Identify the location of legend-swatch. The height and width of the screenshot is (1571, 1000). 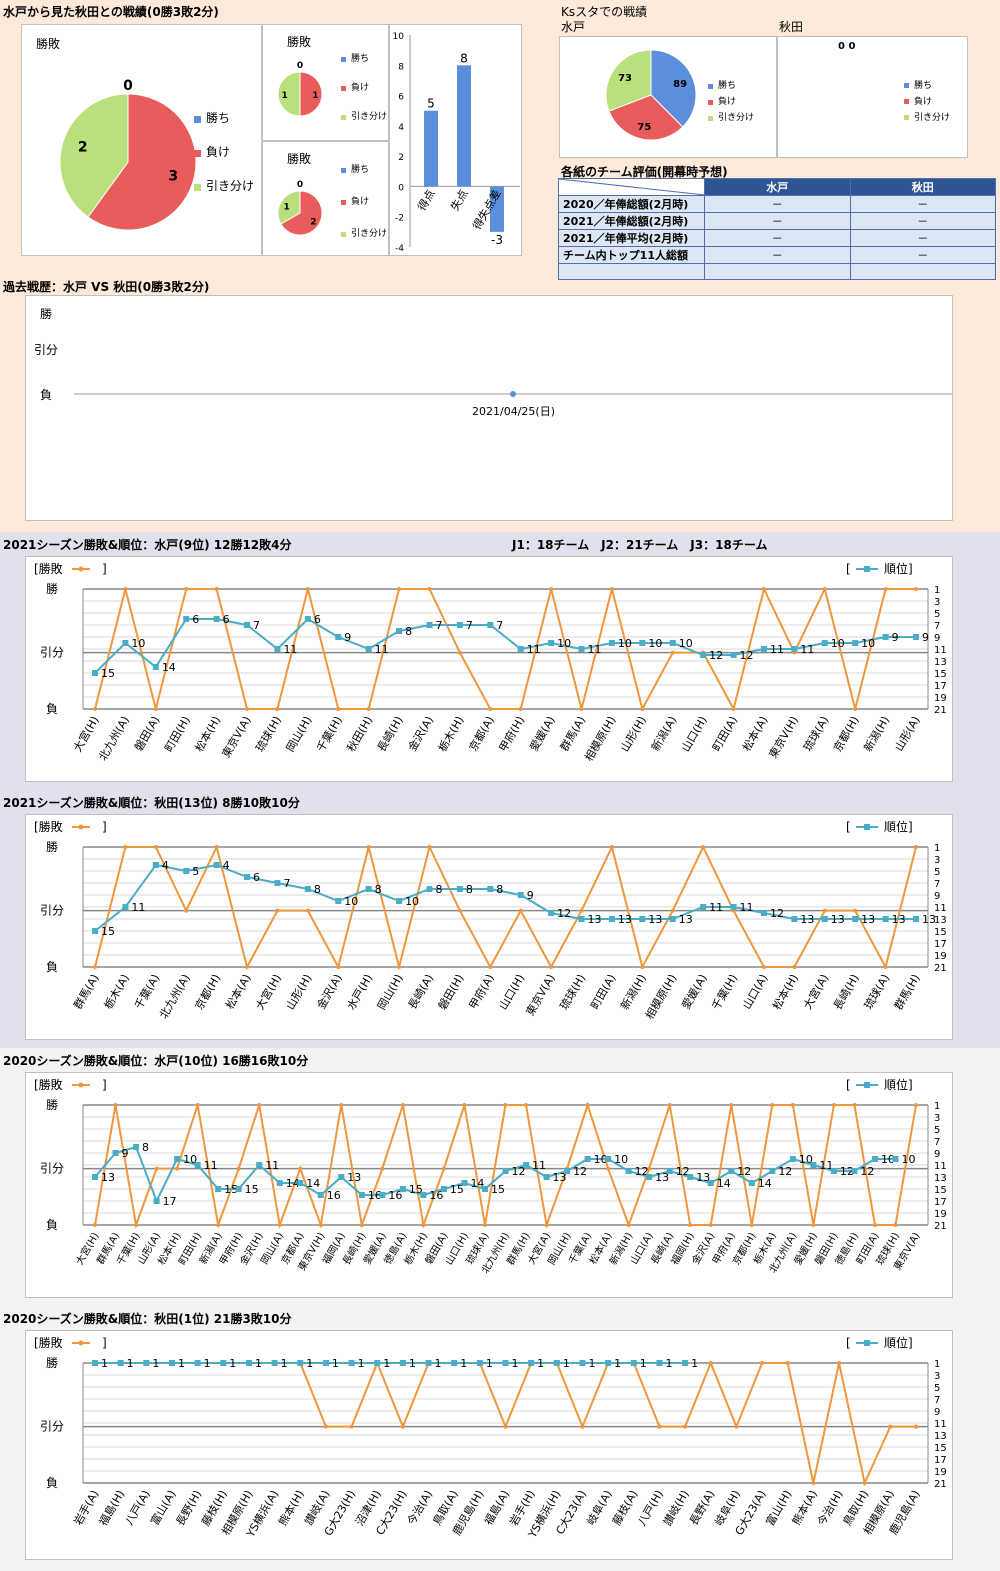
(906, 85).